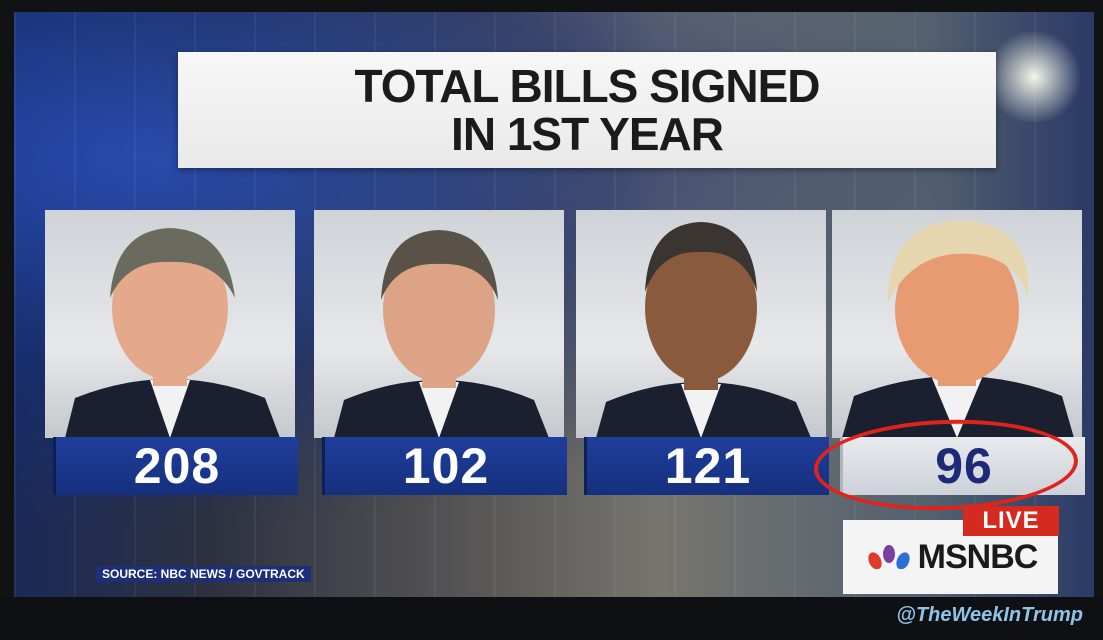 This screenshot has height=640, width=1103. What do you see at coordinates (989, 615) in the screenshot?
I see `watermark-handle: @TheWeekInTrump` at bounding box center [989, 615].